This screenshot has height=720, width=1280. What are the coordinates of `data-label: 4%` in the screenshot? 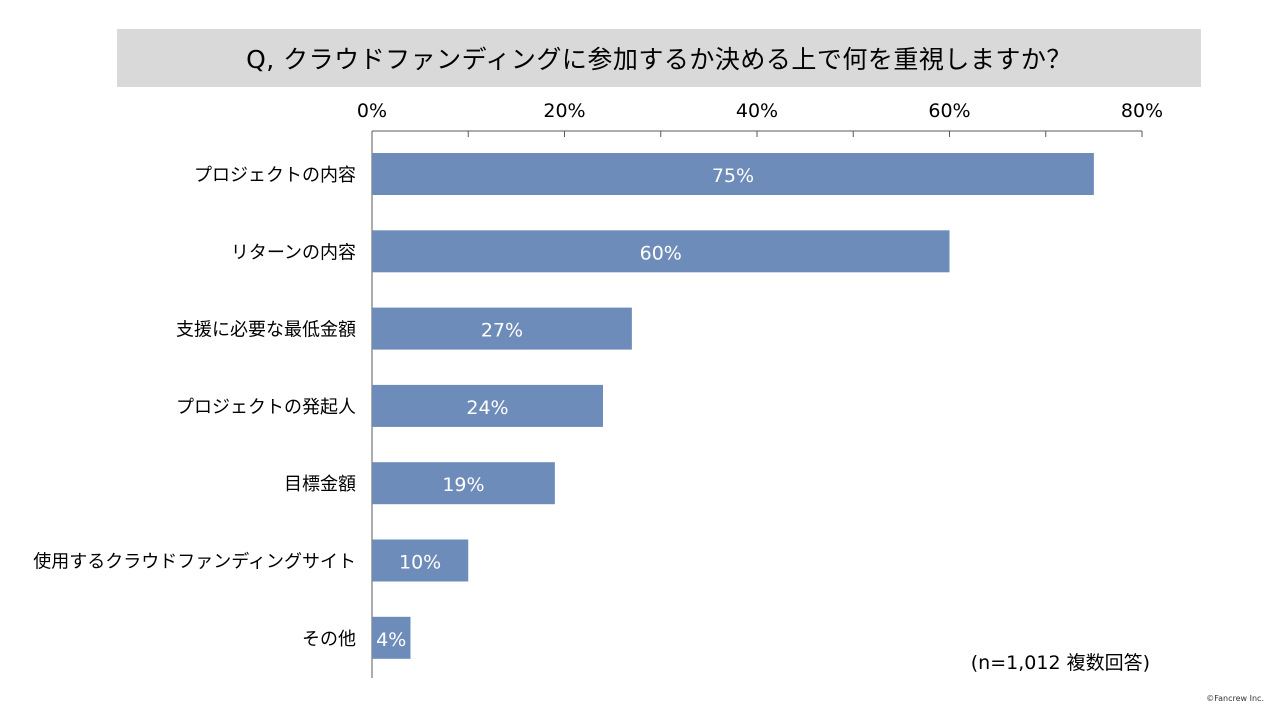 It's located at (391, 640).